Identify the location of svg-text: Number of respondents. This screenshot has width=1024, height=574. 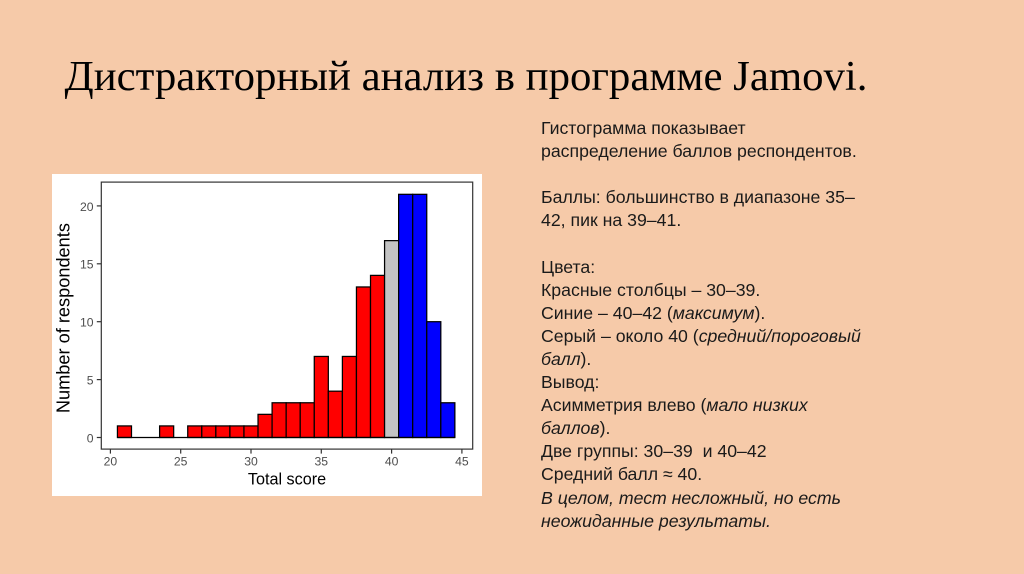
(64, 318).